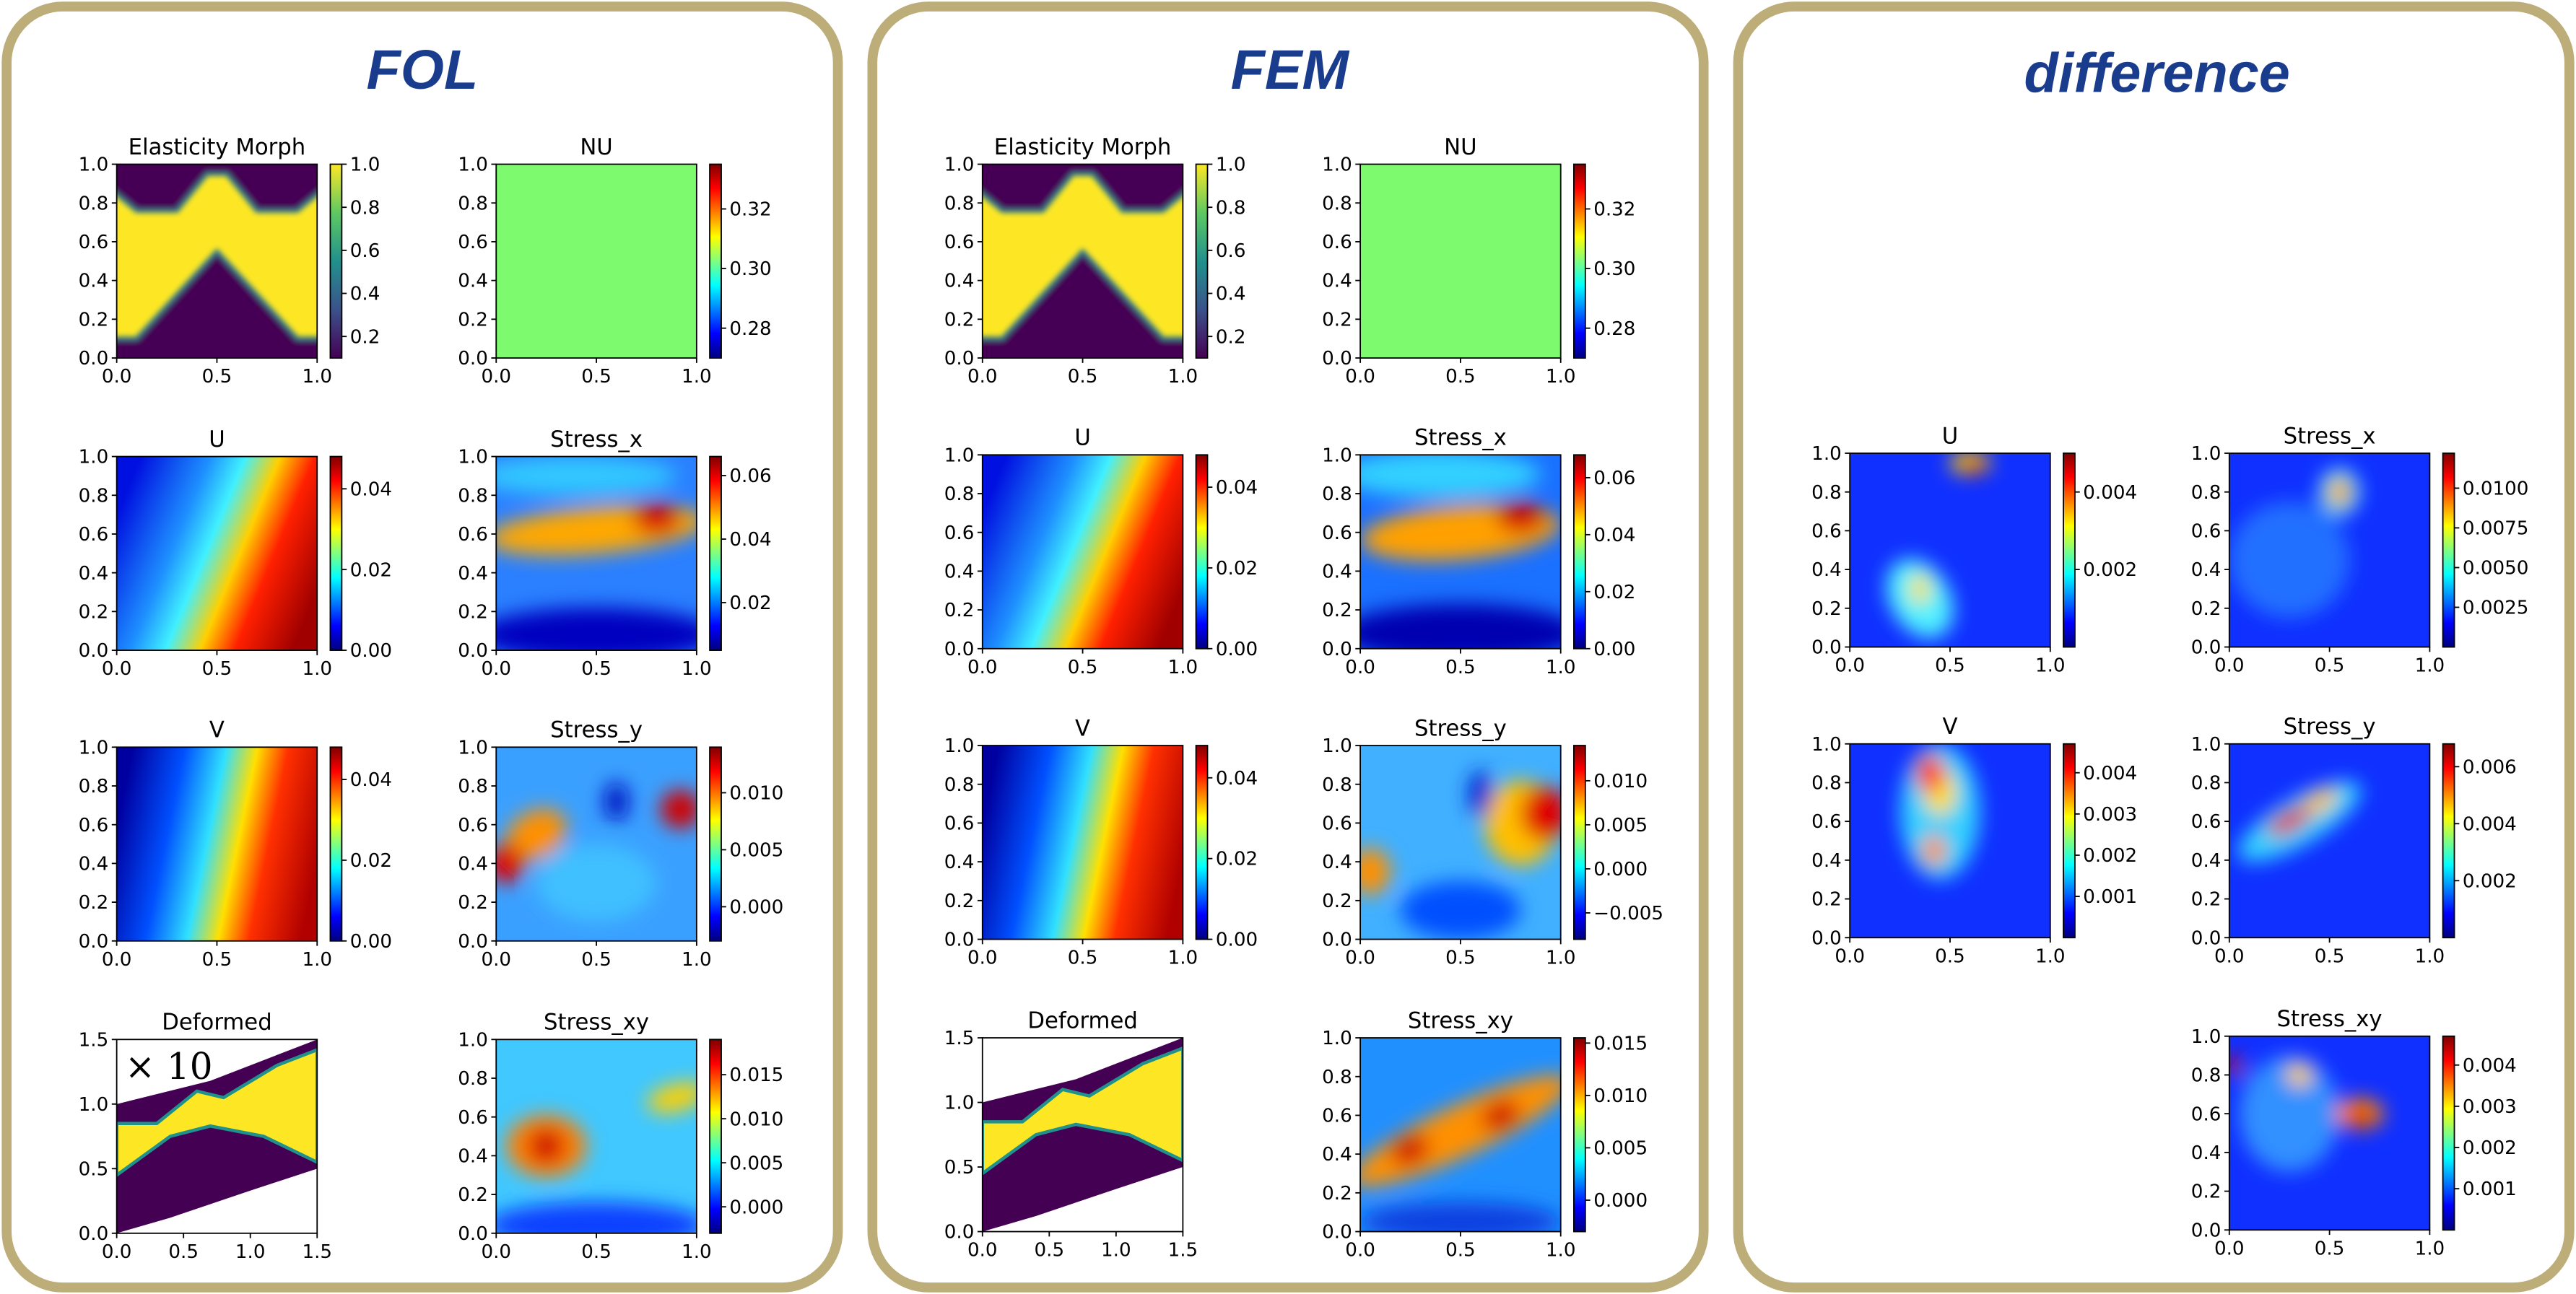  Describe the element at coordinates (750, 540) in the screenshot. I see `colorbar-tick-label: 0.04` at that location.